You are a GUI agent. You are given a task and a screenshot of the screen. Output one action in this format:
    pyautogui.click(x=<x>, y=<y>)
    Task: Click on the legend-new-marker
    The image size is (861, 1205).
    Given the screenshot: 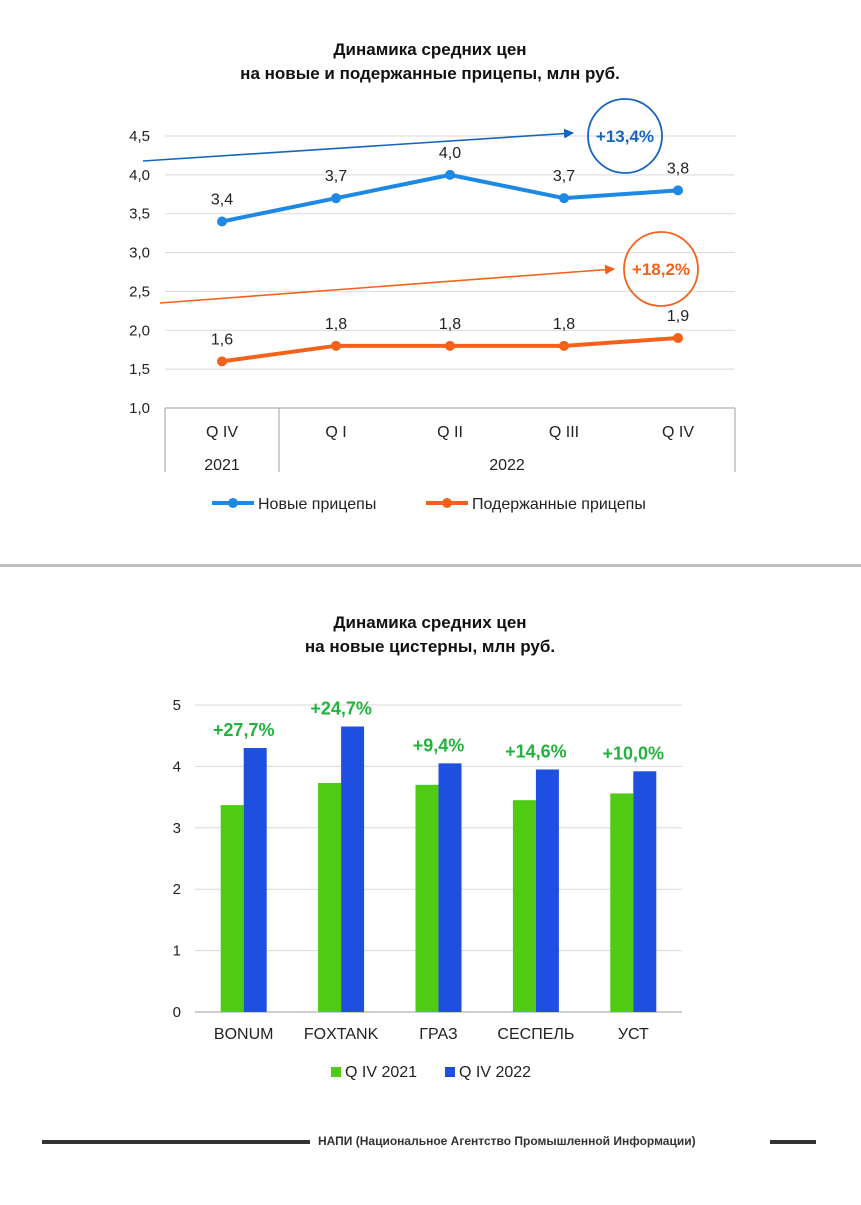 What is the action you would take?
    pyautogui.click(x=233, y=503)
    